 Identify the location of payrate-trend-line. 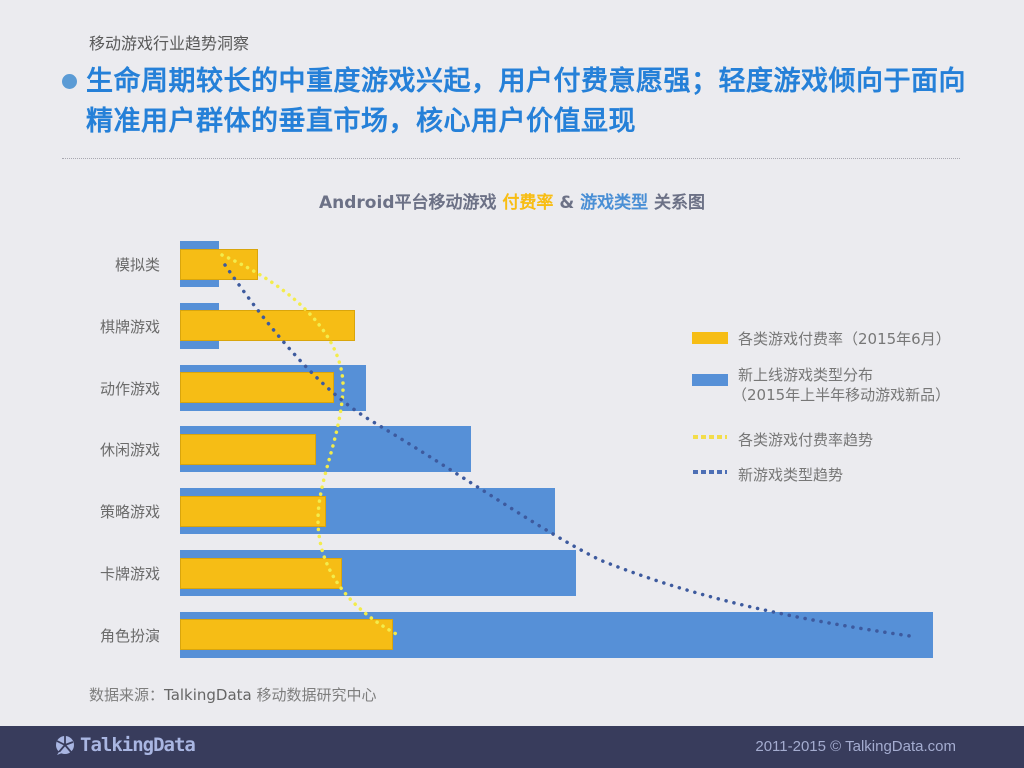
(311, 445).